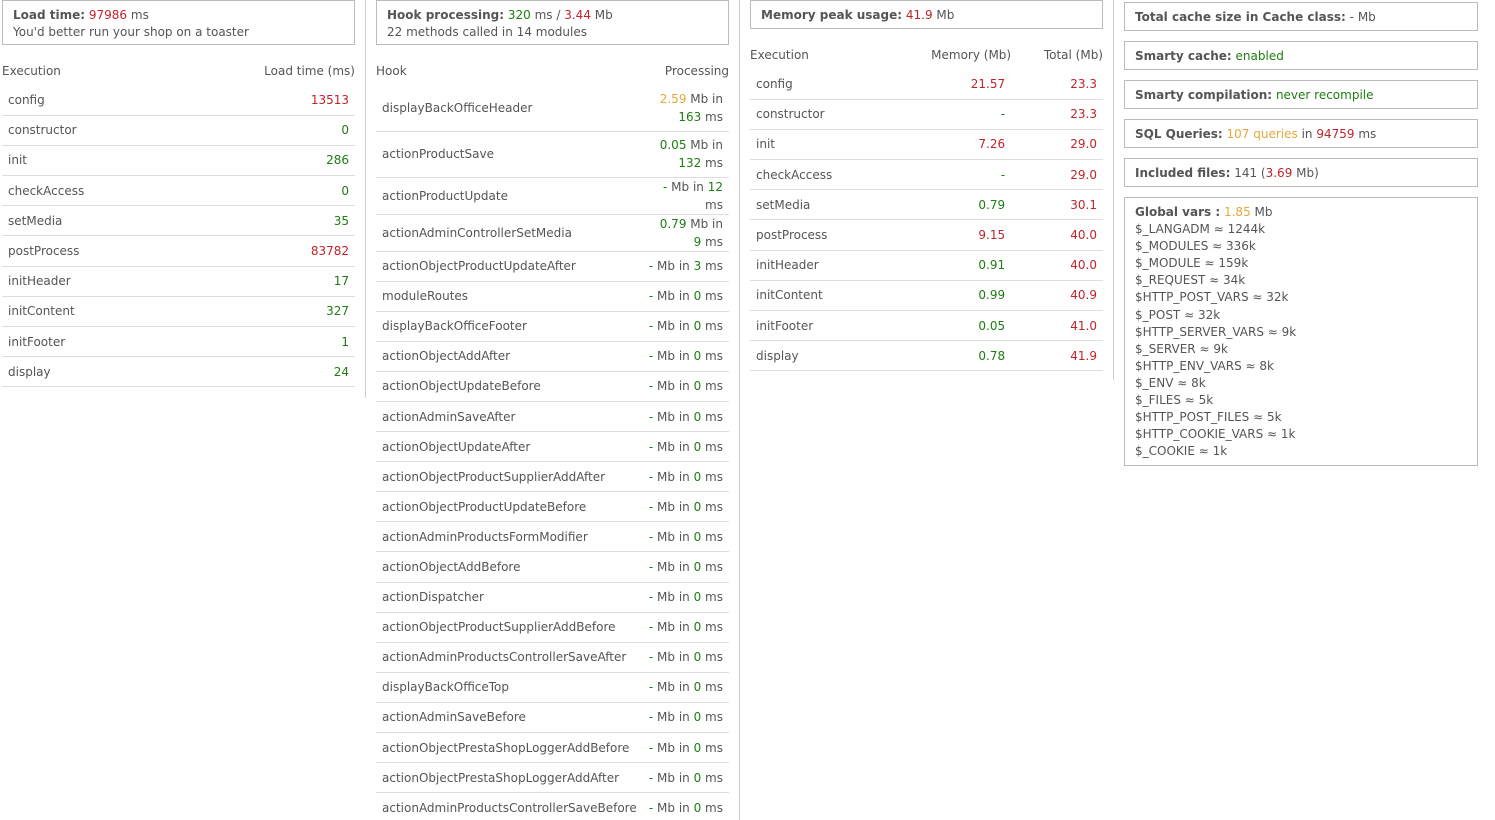 This screenshot has width=1495, height=820. Describe the element at coordinates (949, 175) in the screenshot. I see `memory-cell: -` at that location.